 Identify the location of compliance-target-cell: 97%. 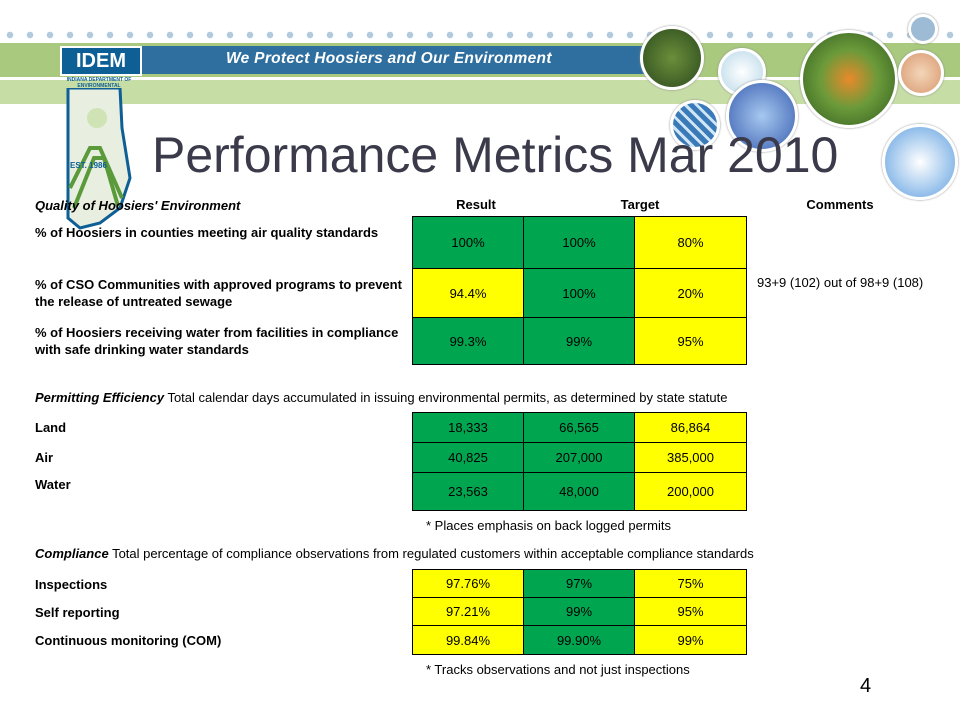
(579, 583).